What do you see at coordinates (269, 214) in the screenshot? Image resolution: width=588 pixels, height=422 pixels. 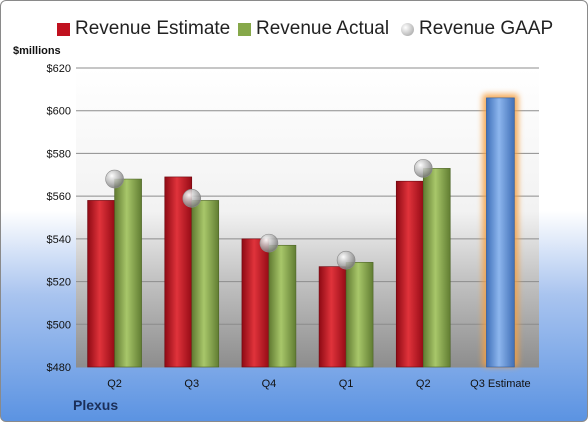 I see `gaap-markers` at bounding box center [269, 214].